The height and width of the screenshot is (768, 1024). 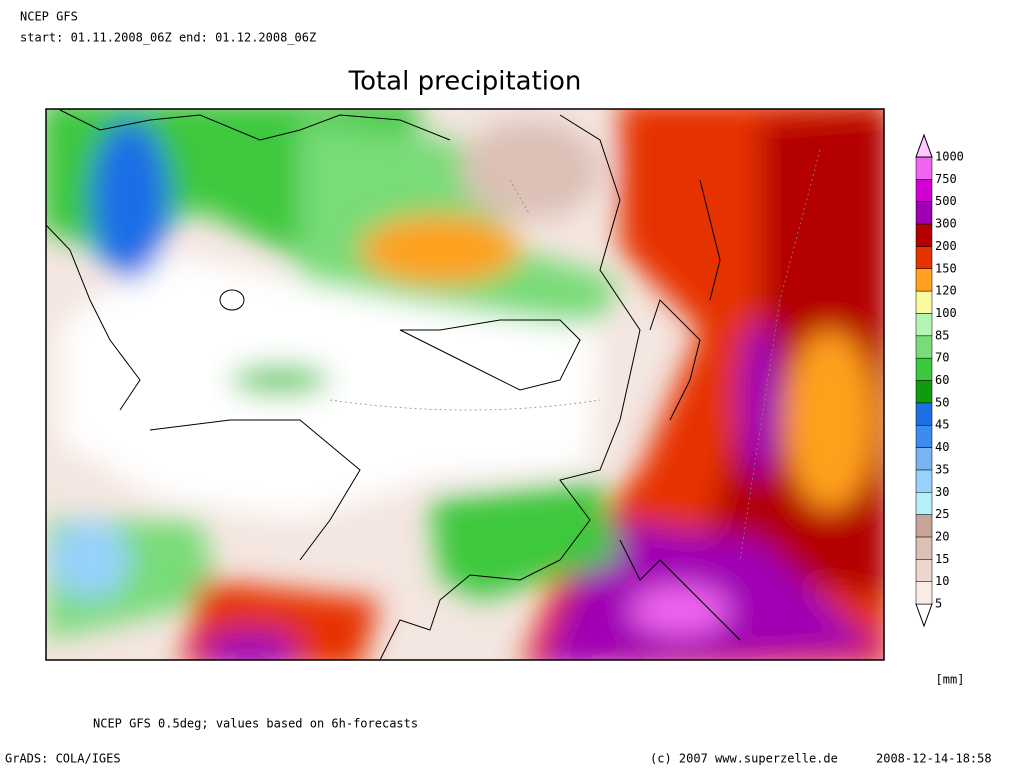 I want to click on legend-level-label: 120, so click(x=946, y=291).